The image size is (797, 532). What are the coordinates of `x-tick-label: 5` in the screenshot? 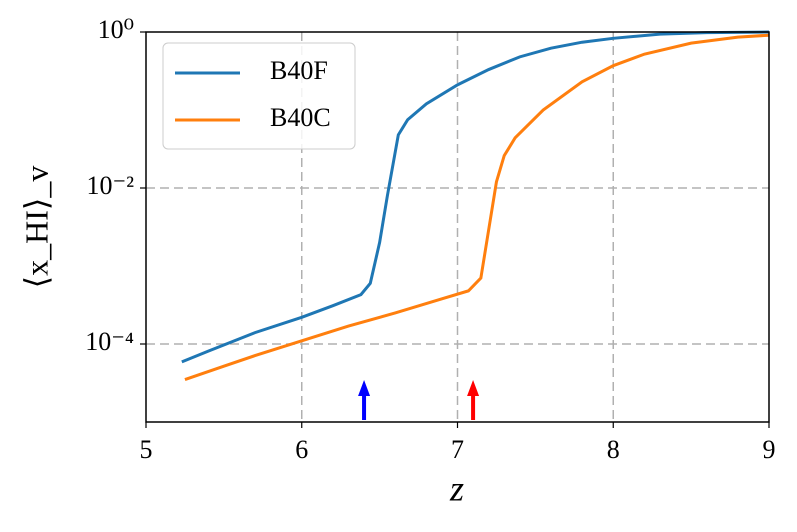 It's located at (146, 449).